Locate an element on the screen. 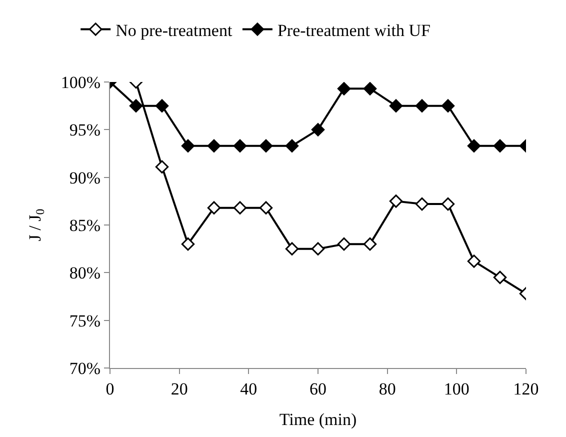 This screenshot has width=566, height=437. y-tick-label: 85% is located at coordinates (85, 225).